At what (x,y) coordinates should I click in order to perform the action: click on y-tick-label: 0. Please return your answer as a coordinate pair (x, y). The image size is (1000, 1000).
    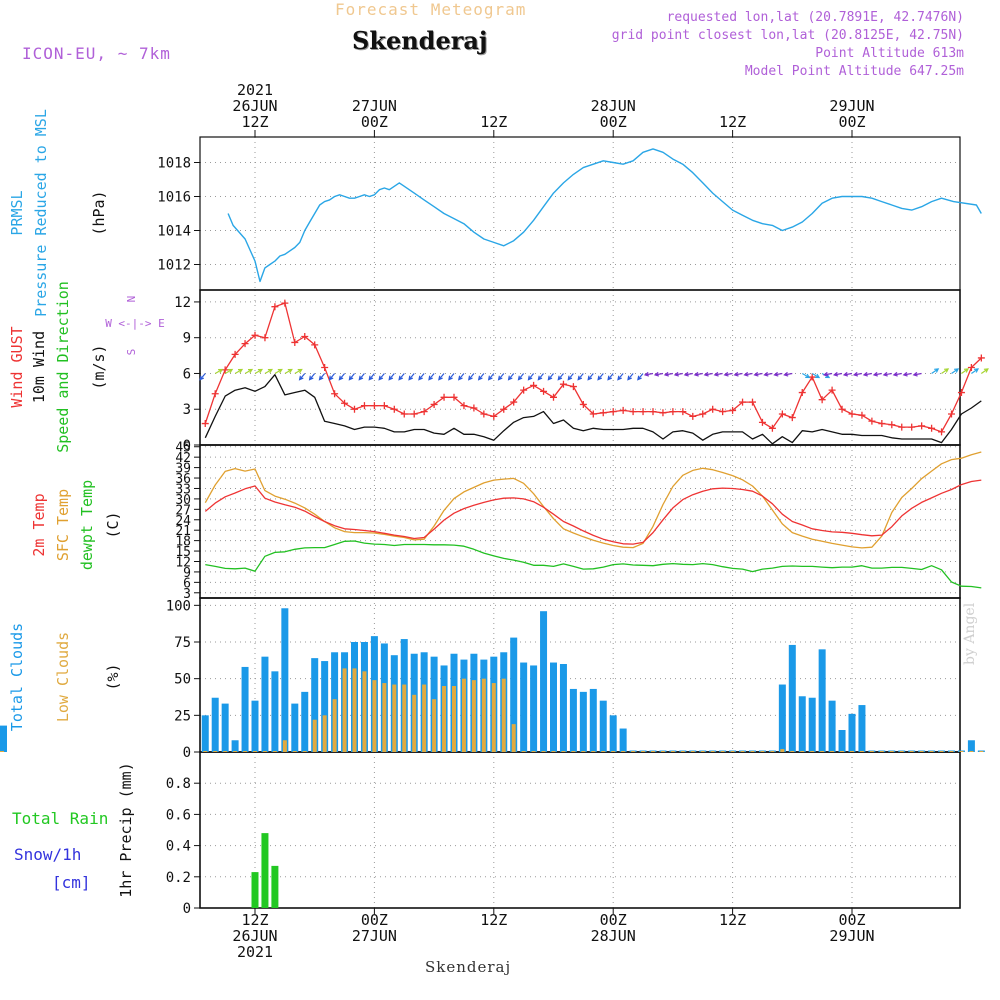
    Looking at the image, I should click on (187, 753).